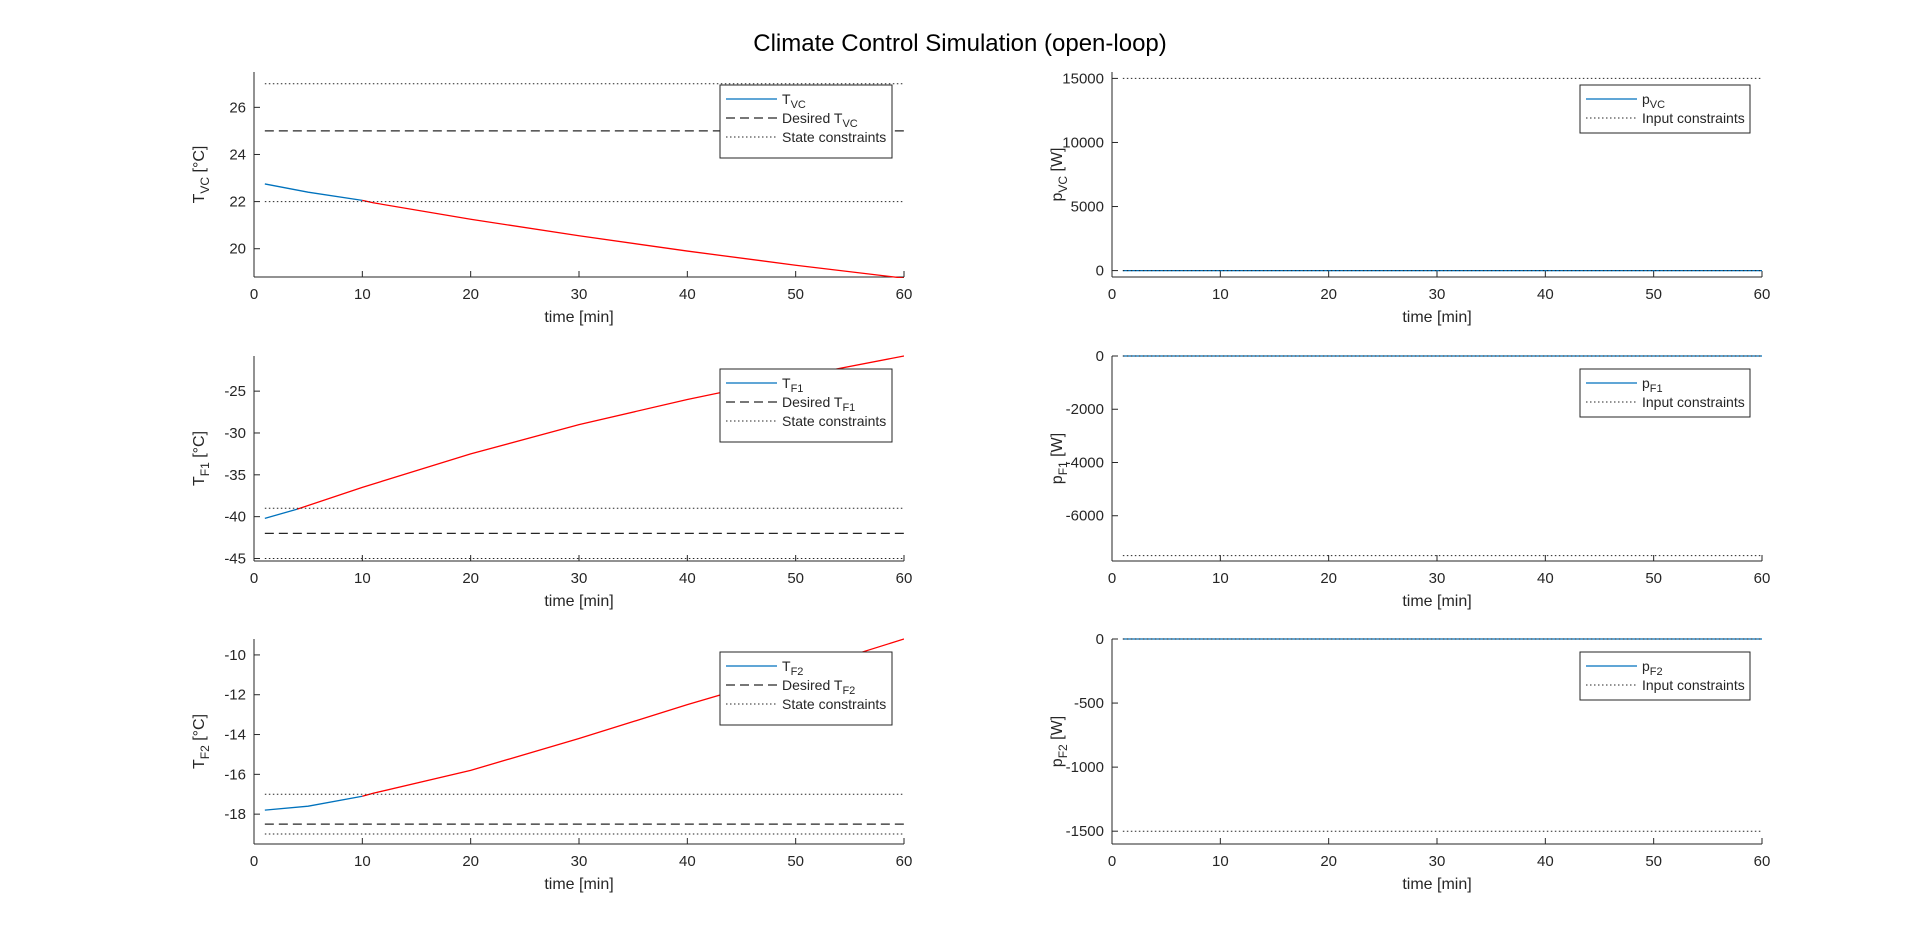 This screenshot has width=1920, height=936. I want to click on legend-label: TF1, so click(792, 385).